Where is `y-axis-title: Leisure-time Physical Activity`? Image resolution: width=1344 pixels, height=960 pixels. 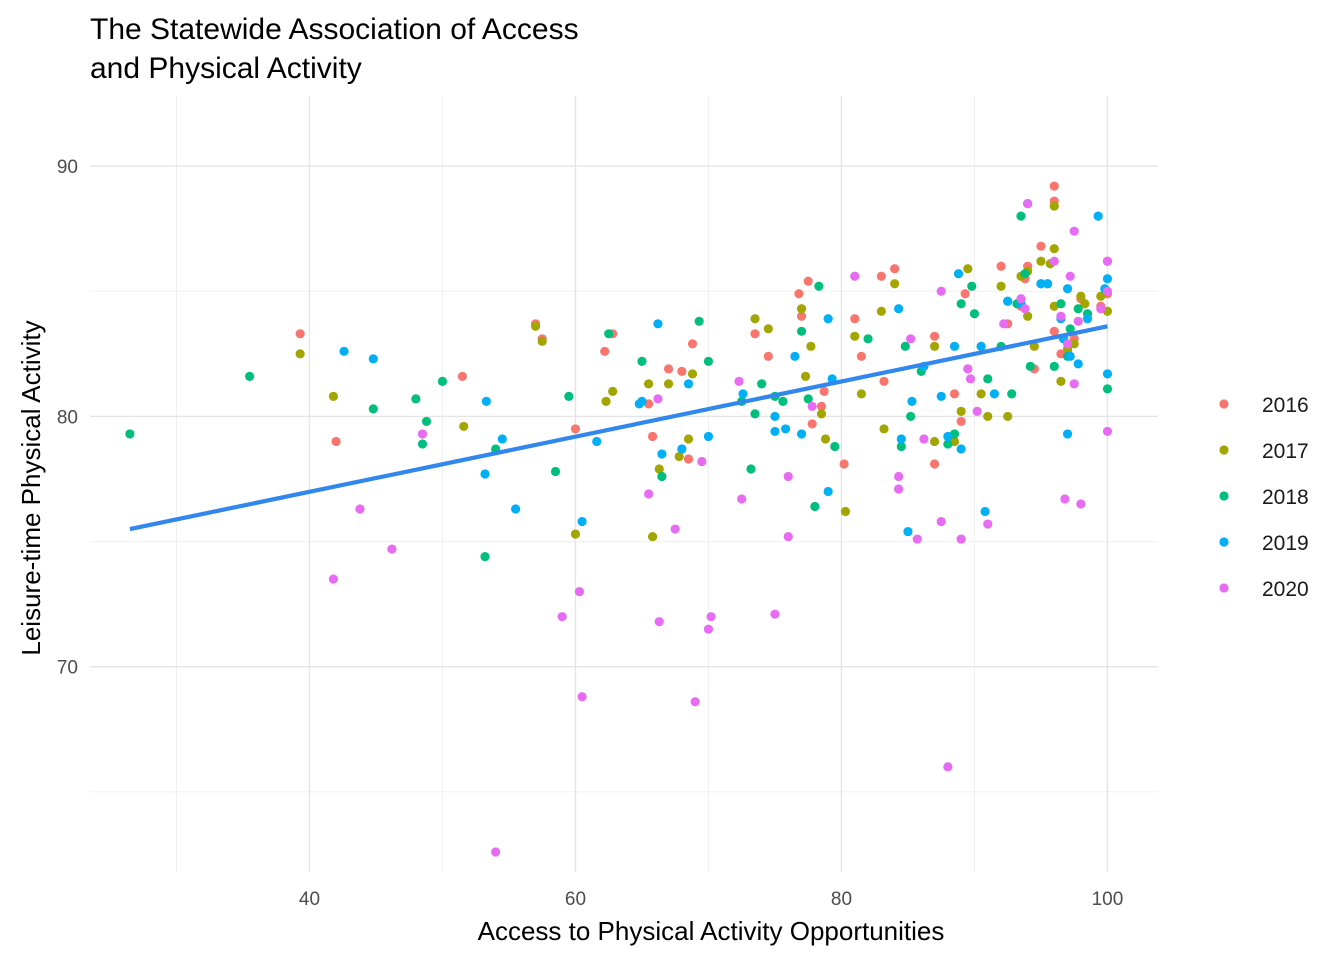 y-axis-title: Leisure-time Physical Activity is located at coordinates (31, 487).